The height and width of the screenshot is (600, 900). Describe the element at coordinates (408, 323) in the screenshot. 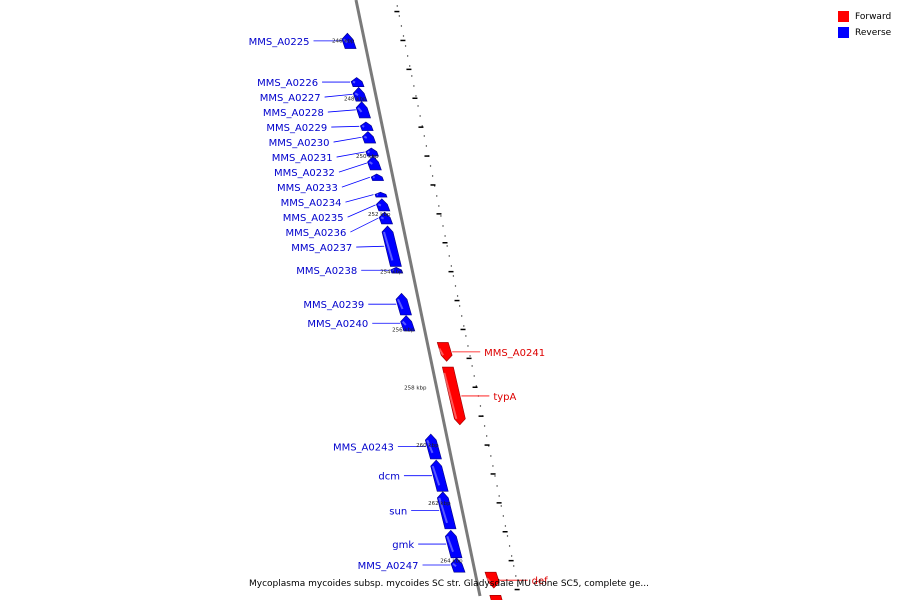

I see `gene-mms-a0240` at that location.